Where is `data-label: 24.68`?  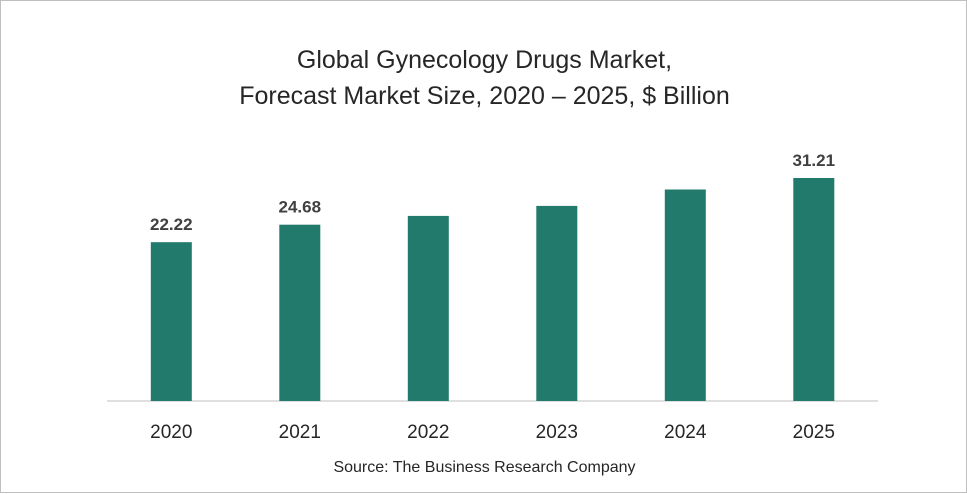
data-label: 24.68 is located at coordinates (300, 207).